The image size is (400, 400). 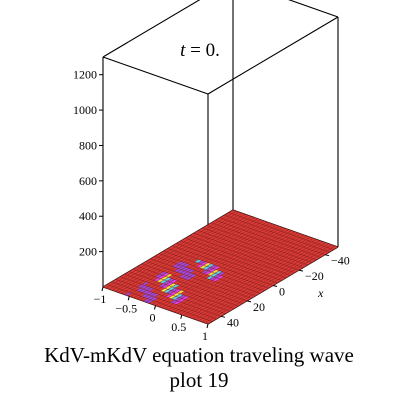 What do you see at coordinates (340, 261) in the screenshot?
I see `x-tick-label: −40` at bounding box center [340, 261].